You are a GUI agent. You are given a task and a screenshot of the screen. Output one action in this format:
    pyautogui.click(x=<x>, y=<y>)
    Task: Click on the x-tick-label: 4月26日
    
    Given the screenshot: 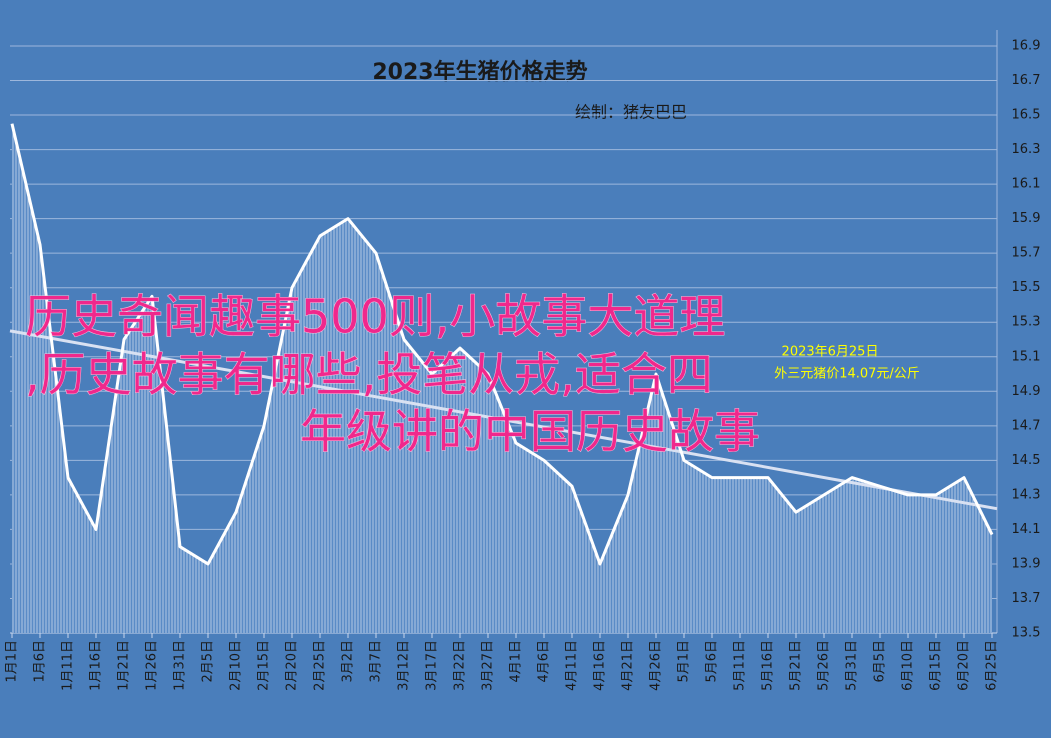 What is the action you would take?
    pyautogui.click(x=656, y=665)
    